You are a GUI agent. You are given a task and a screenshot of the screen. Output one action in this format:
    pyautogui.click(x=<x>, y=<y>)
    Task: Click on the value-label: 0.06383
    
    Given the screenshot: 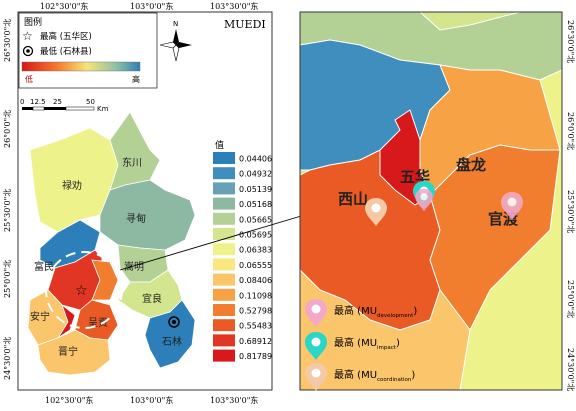 What is the action you would take?
    pyautogui.click(x=255, y=250)
    